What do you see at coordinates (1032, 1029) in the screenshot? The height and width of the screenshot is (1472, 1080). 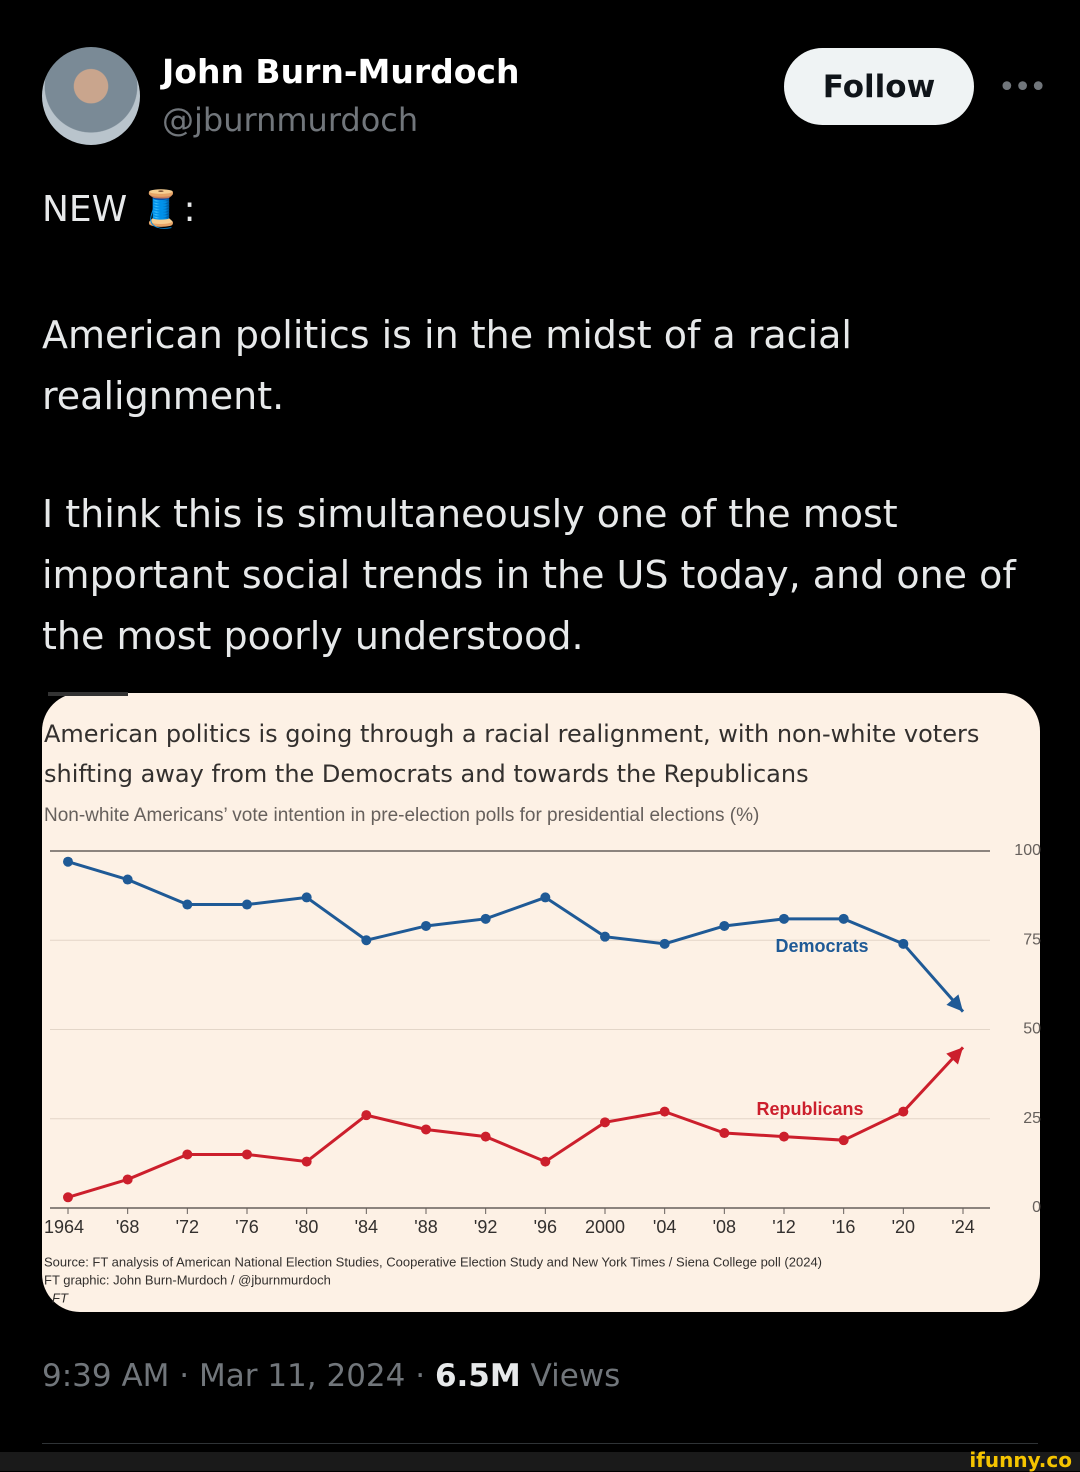 I see `y-tick-label: 50` at bounding box center [1032, 1029].